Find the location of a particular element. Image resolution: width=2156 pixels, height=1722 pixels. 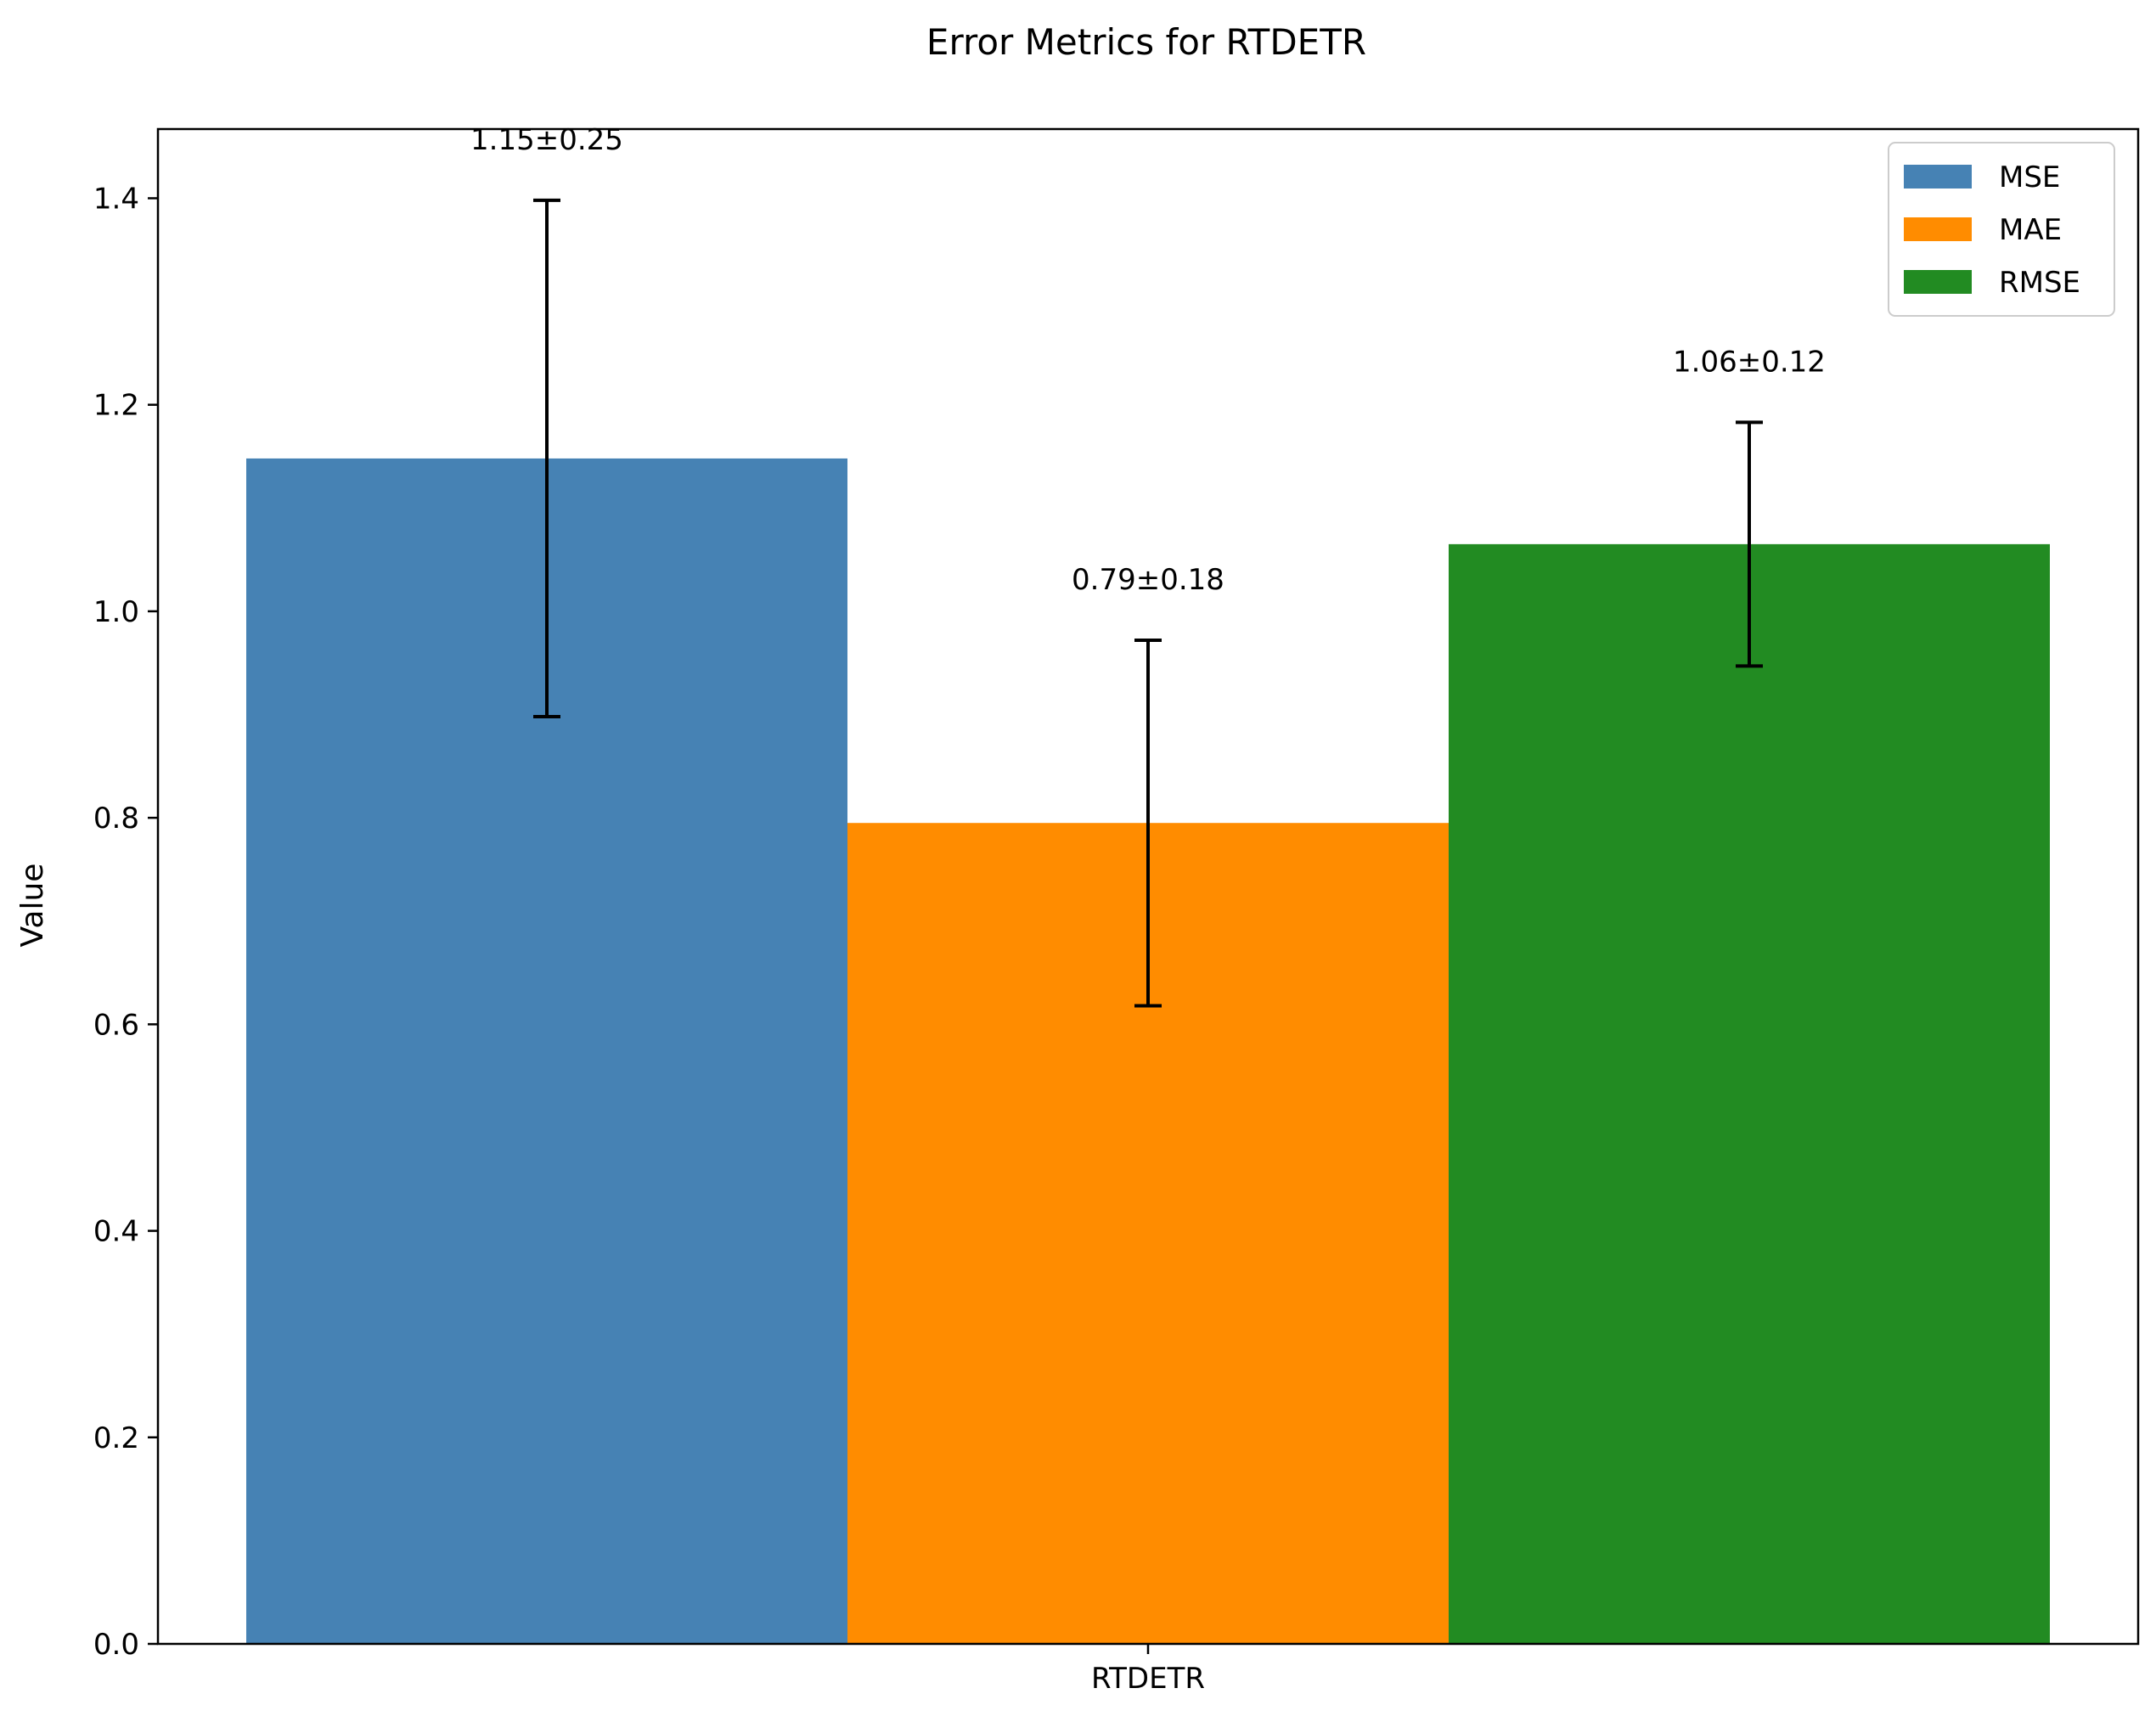

y-tick-label: 1.2 is located at coordinates (116, 406).